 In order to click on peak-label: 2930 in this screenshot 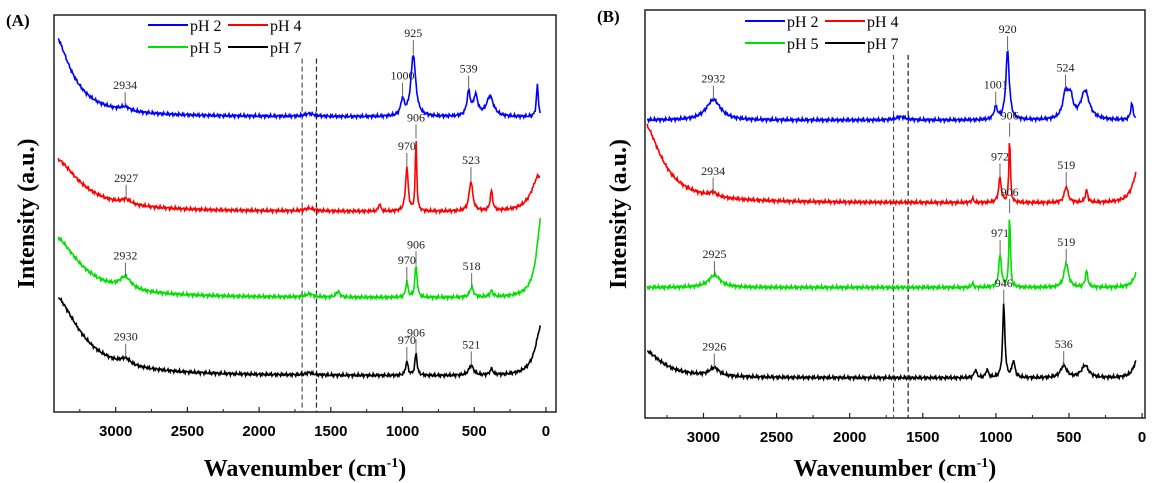, I will do `click(126, 337)`.